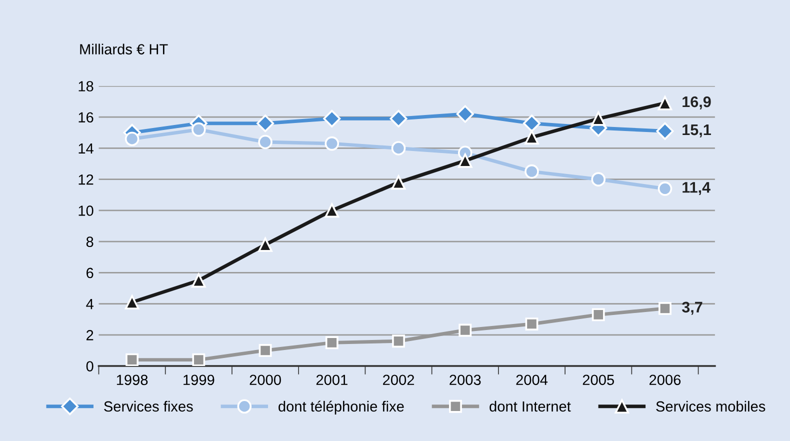 The width and height of the screenshot is (790, 441). What do you see at coordinates (132, 380) in the screenshot?
I see `x-tick-label: 1998` at bounding box center [132, 380].